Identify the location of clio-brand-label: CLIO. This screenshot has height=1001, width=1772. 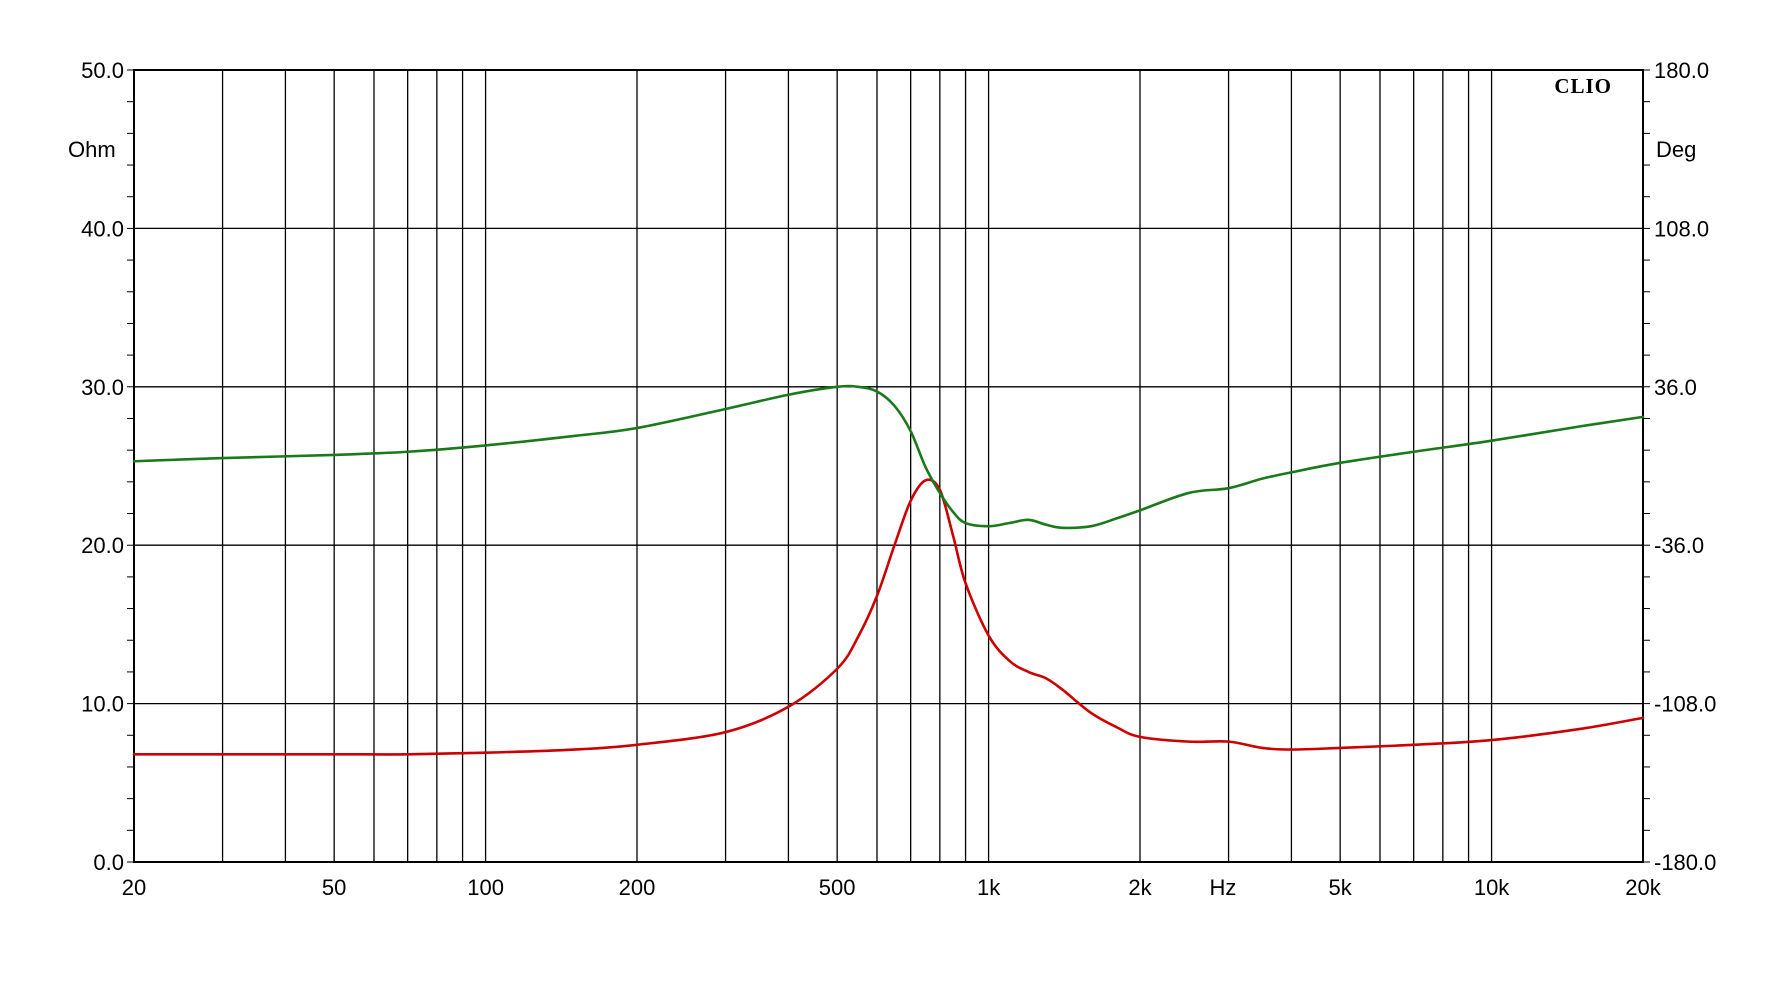
(1583, 86).